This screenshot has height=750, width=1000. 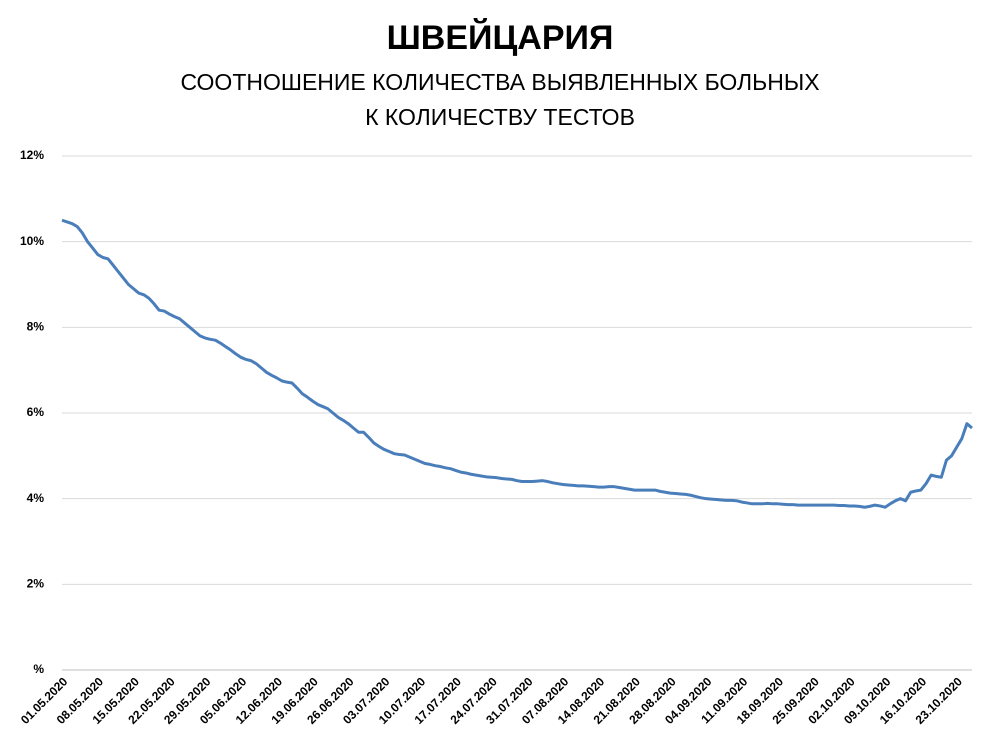 What do you see at coordinates (36, 498) in the screenshot?
I see `y-tick-label: 4%` at bounding box center [36, 498].